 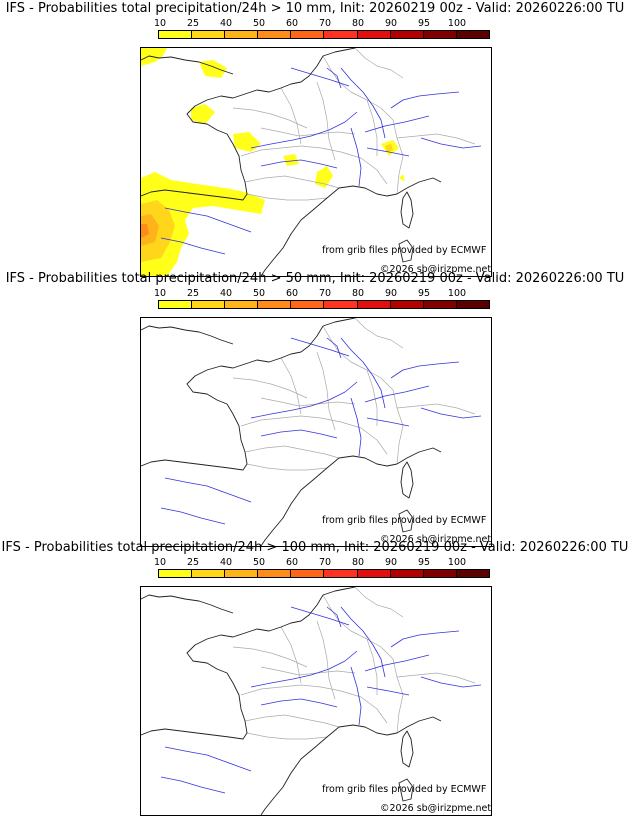 I want to click on scale-label: 70, so click(x=325, y=562).